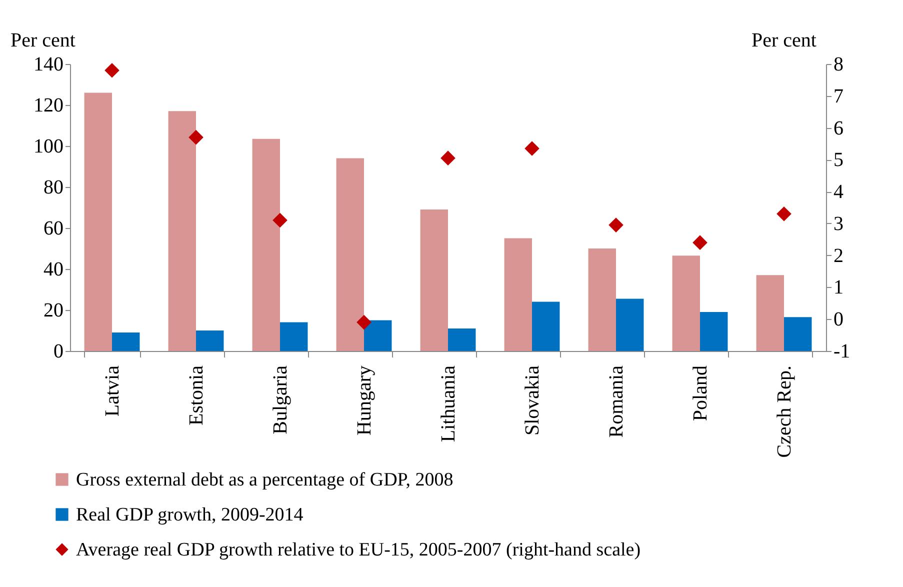  I want to click on y-axis-title: Per cent, so click(43, 41).